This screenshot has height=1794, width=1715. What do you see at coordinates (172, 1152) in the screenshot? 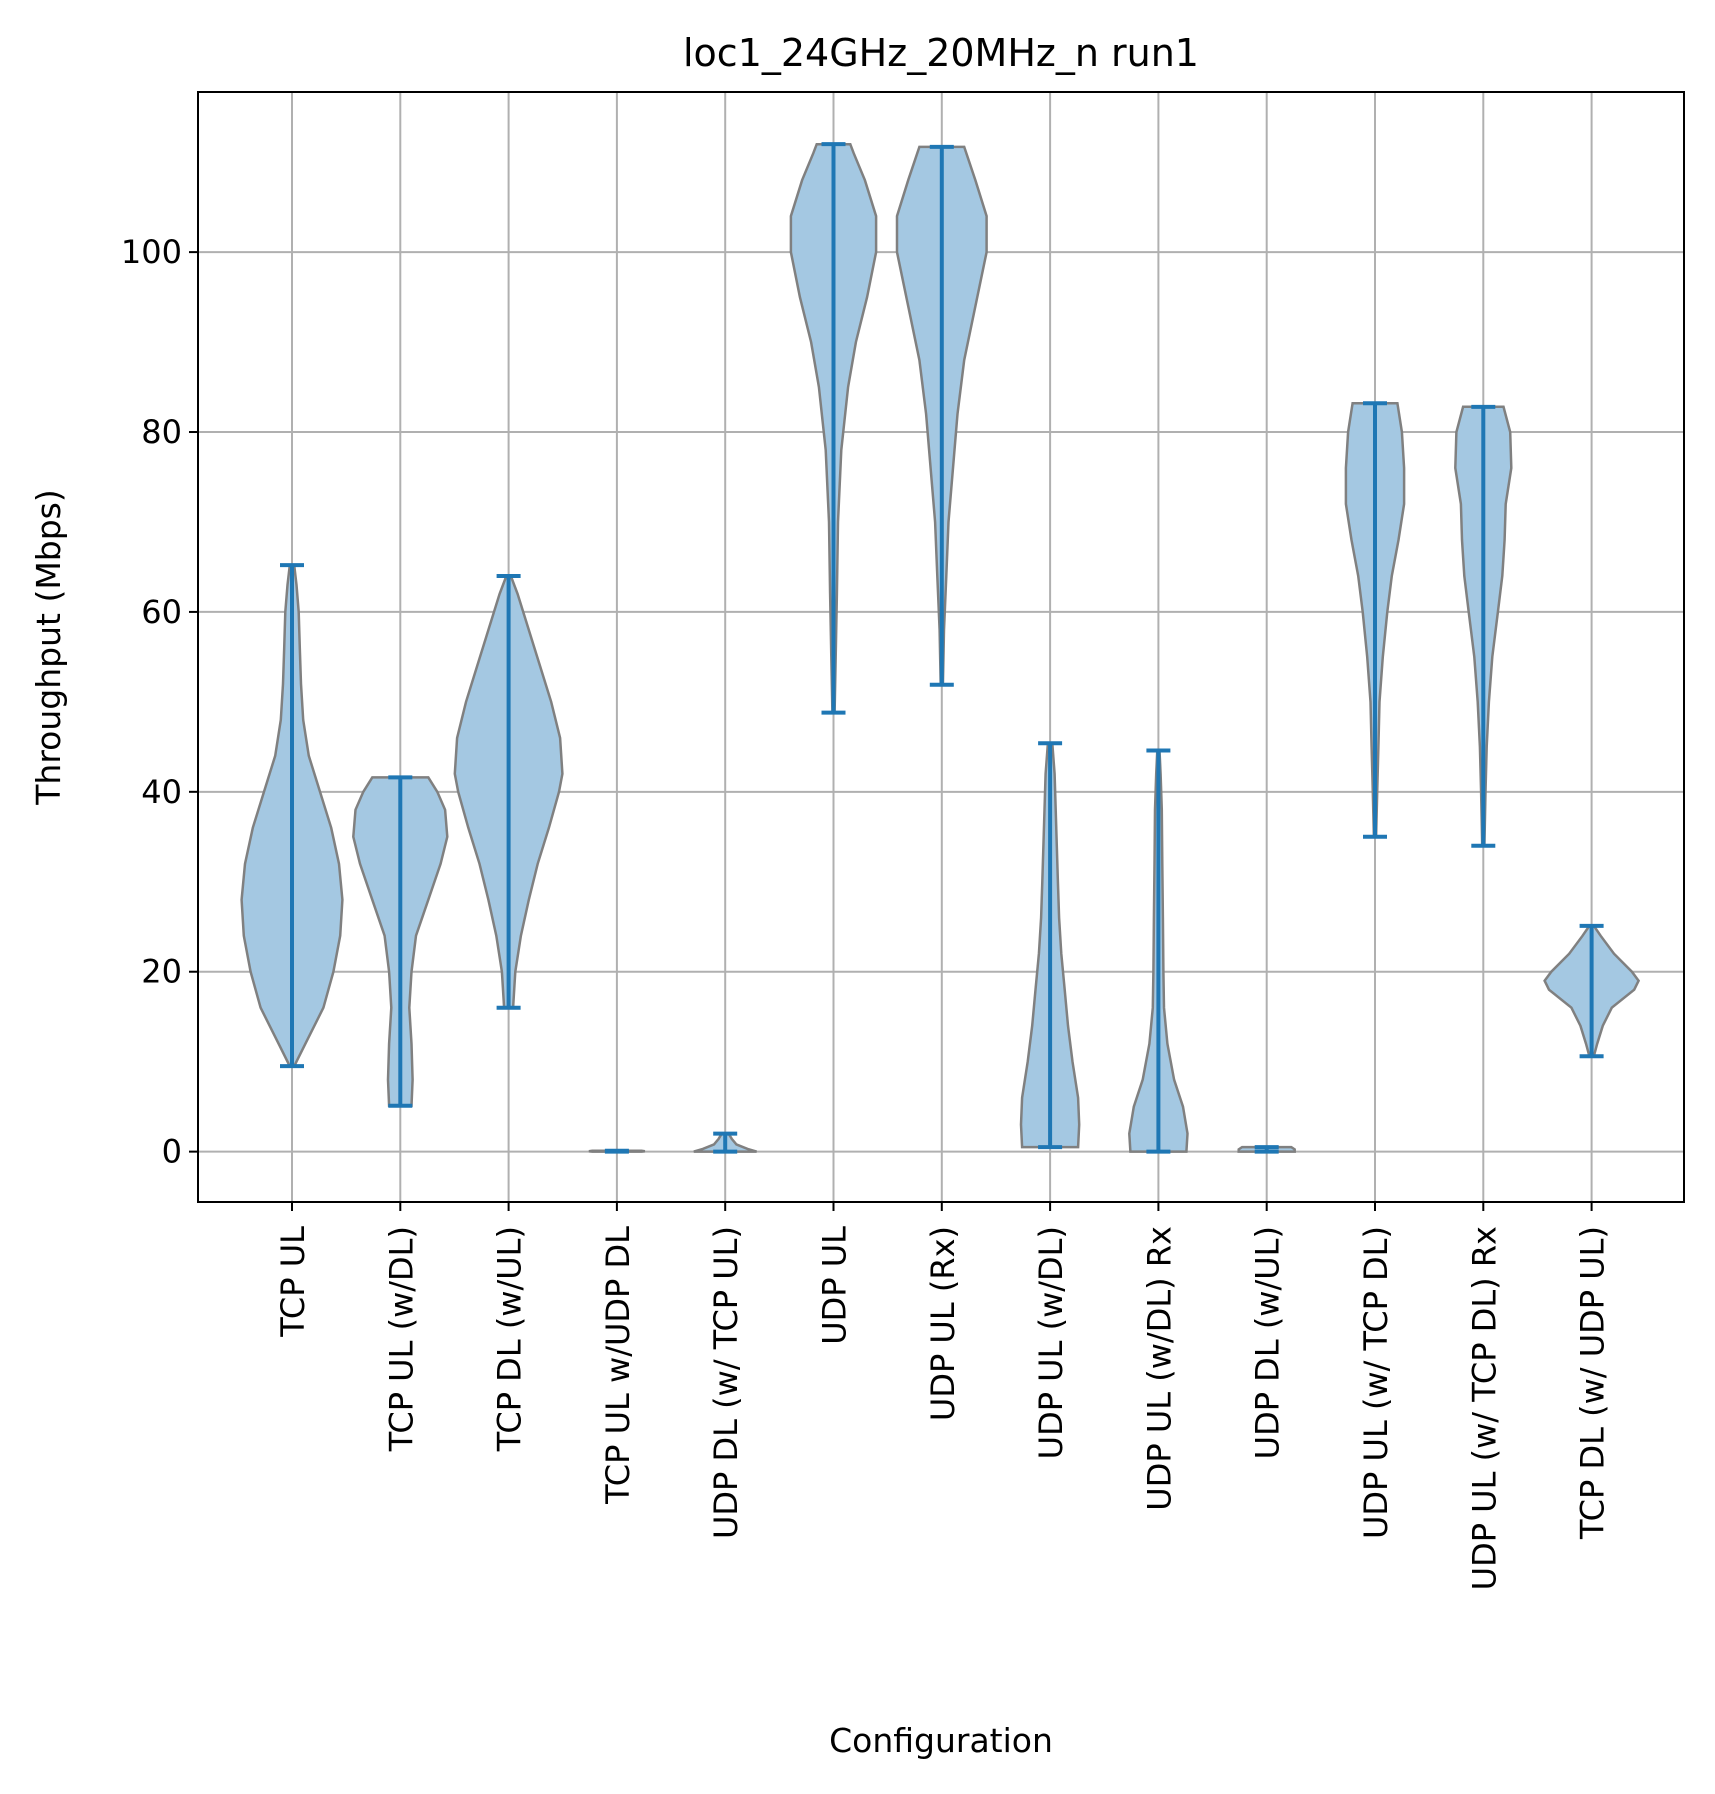
I see `y-tick-label: 0` at bounding box center [172, 1152].